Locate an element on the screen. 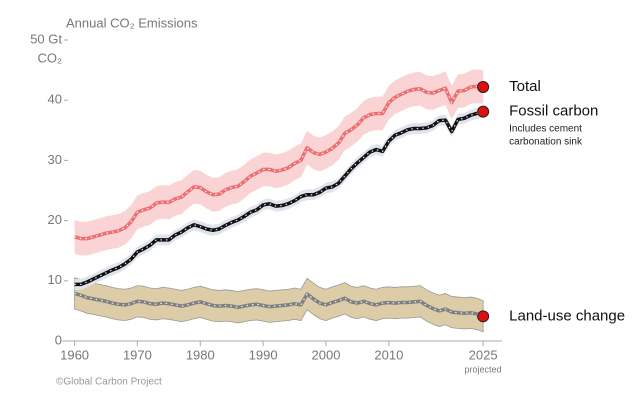  x-tick-label: 2010 is located at coordinates (388, 354).